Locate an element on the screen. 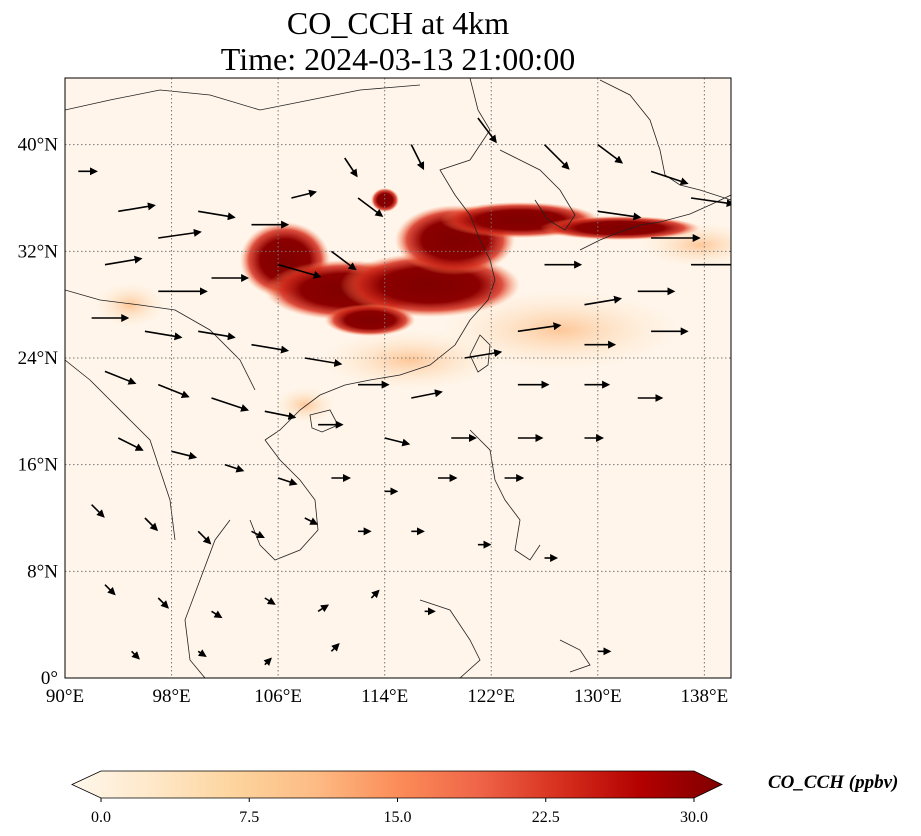 This screenshot has height=836, width=921. sulawesi-coastline is located at coordinates (575, 656).